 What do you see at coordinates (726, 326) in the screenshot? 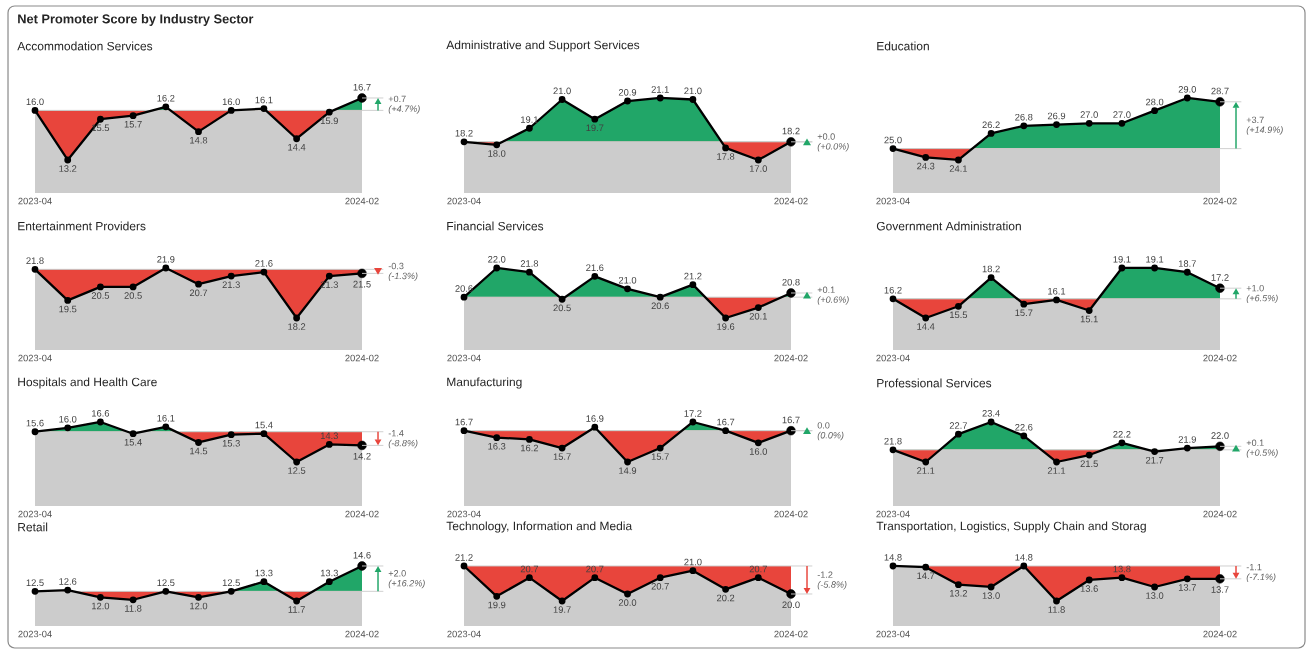
I see `data-label: 19.6` at bounding box center [726, 326].